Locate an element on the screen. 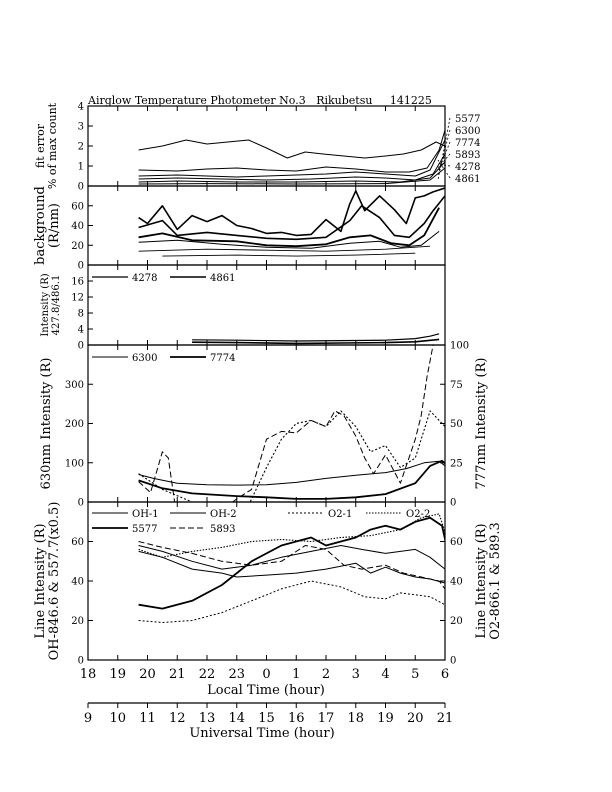  local-time-tick-label: 23 is located at coordinates (236, 674).